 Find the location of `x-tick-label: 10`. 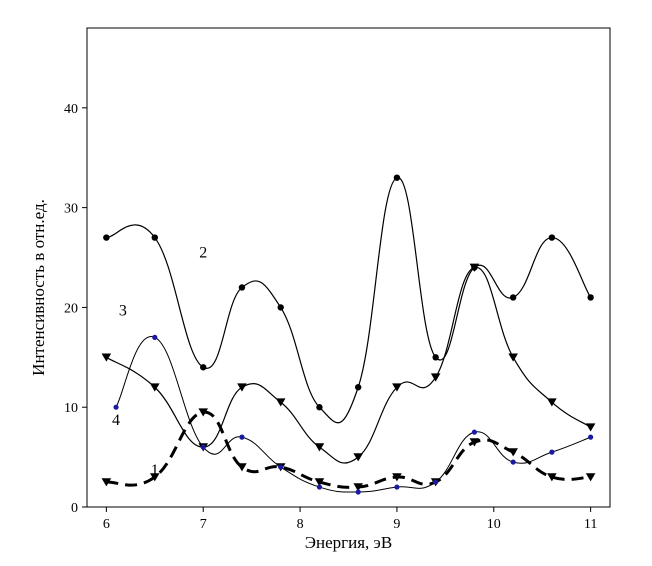

x-tick-label: 10 is located at coordinates (494, 524).